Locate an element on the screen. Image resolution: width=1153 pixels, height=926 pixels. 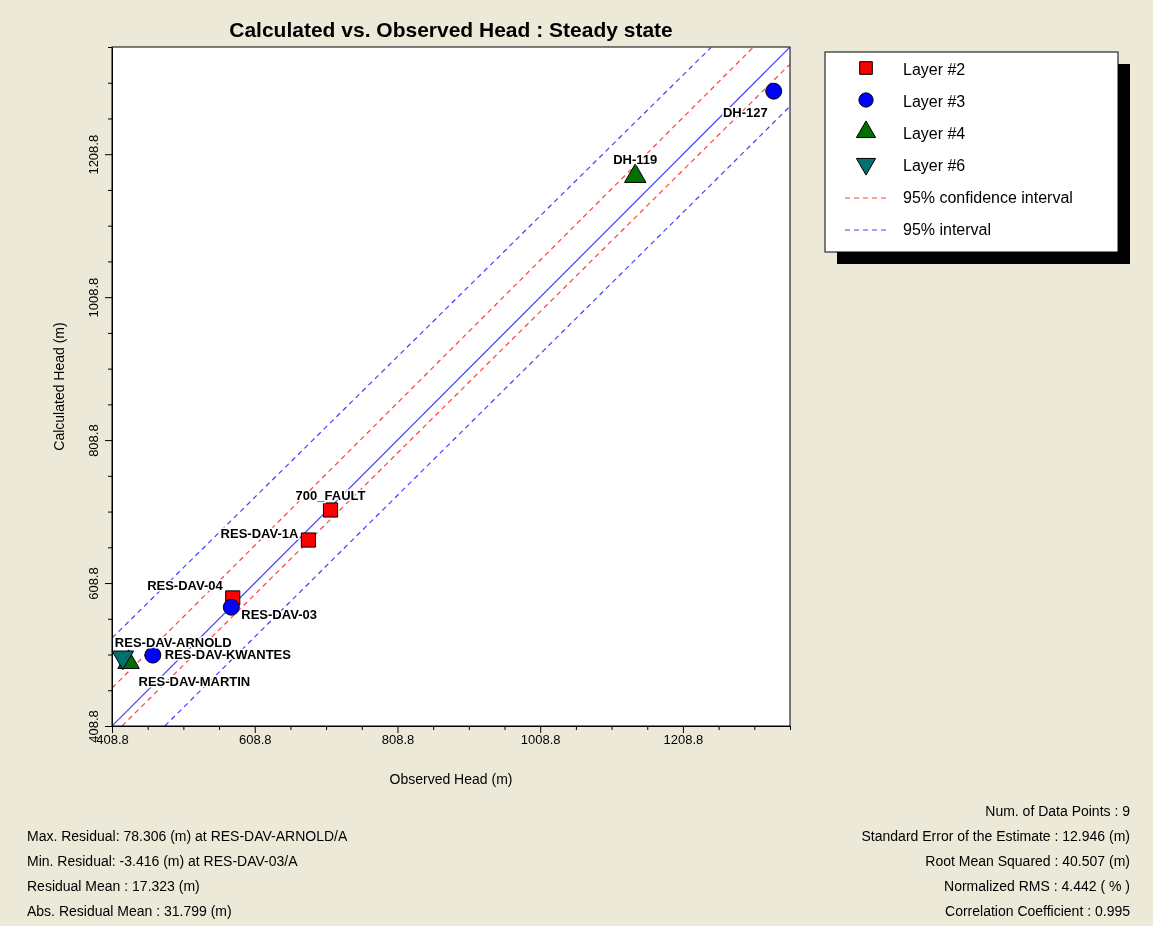
text: Standard Error of the Estimate : 12.946 (m) is located at coordinates (995, 836).